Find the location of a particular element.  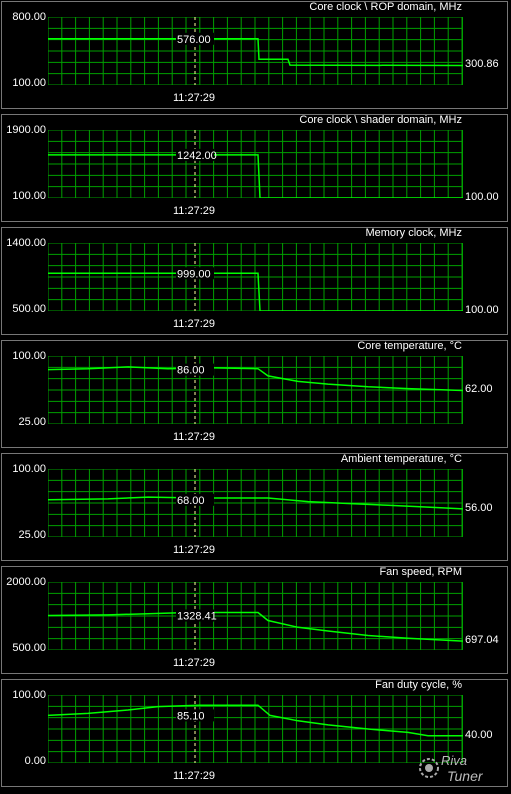

graph-title: Fan duty cycle, % is located at coordinates (418, 685).